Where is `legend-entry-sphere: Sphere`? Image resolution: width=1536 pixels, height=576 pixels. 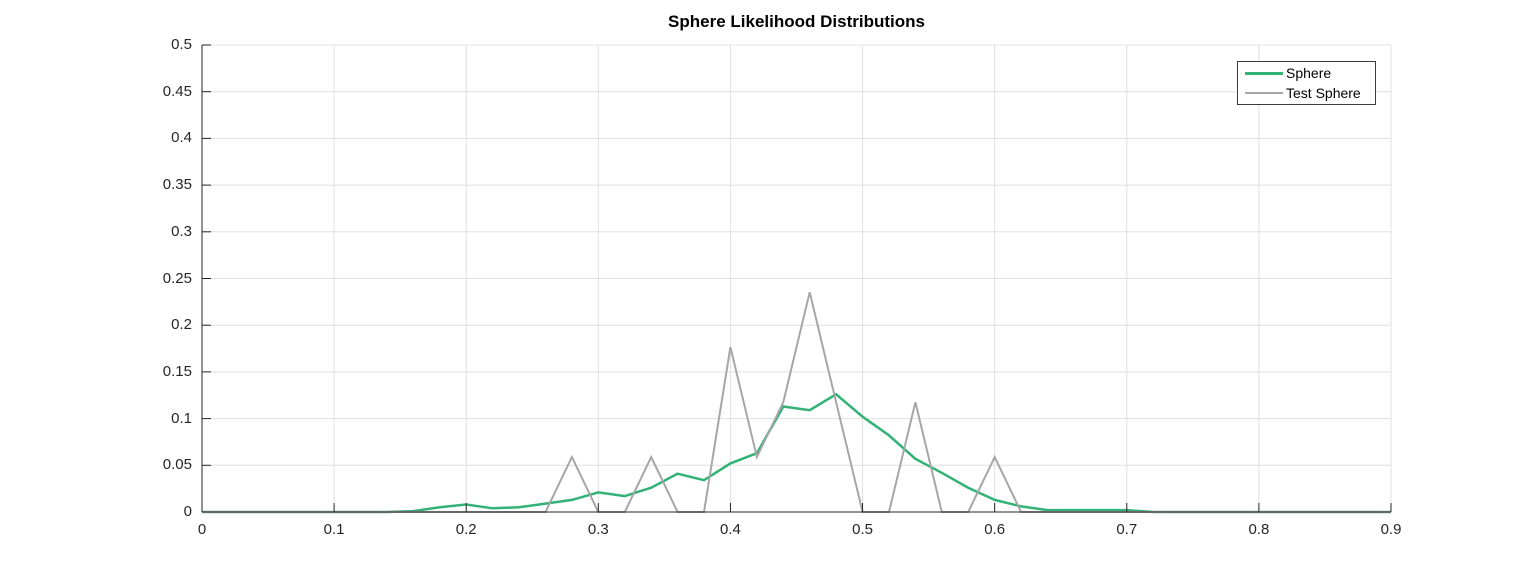
legend-entry-sphere: Sphere is located at coordinates (1310, 73).